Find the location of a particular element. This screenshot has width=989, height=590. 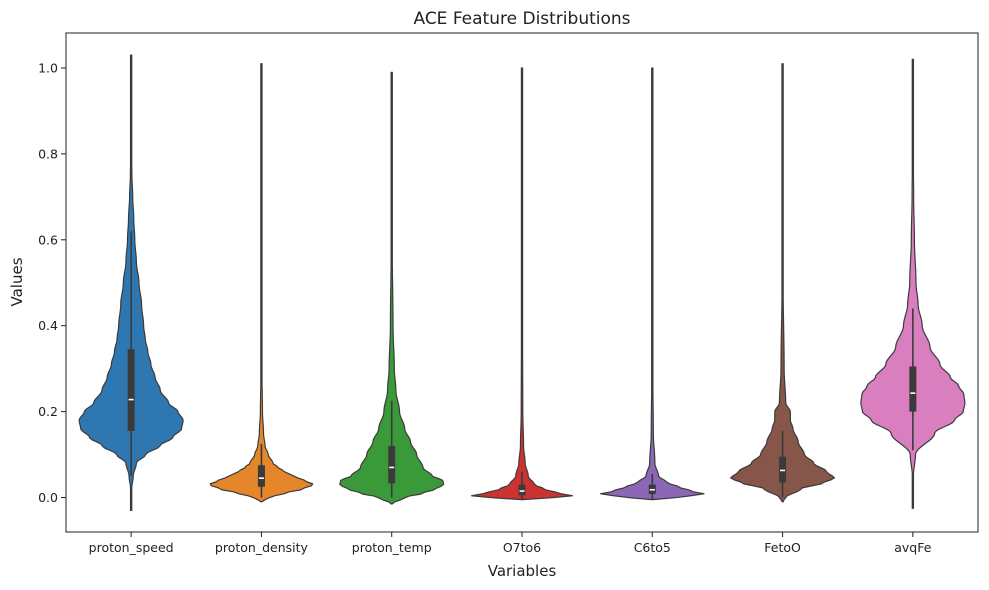

y-tick-label: 0.6 is located at coordinates (48, 239).